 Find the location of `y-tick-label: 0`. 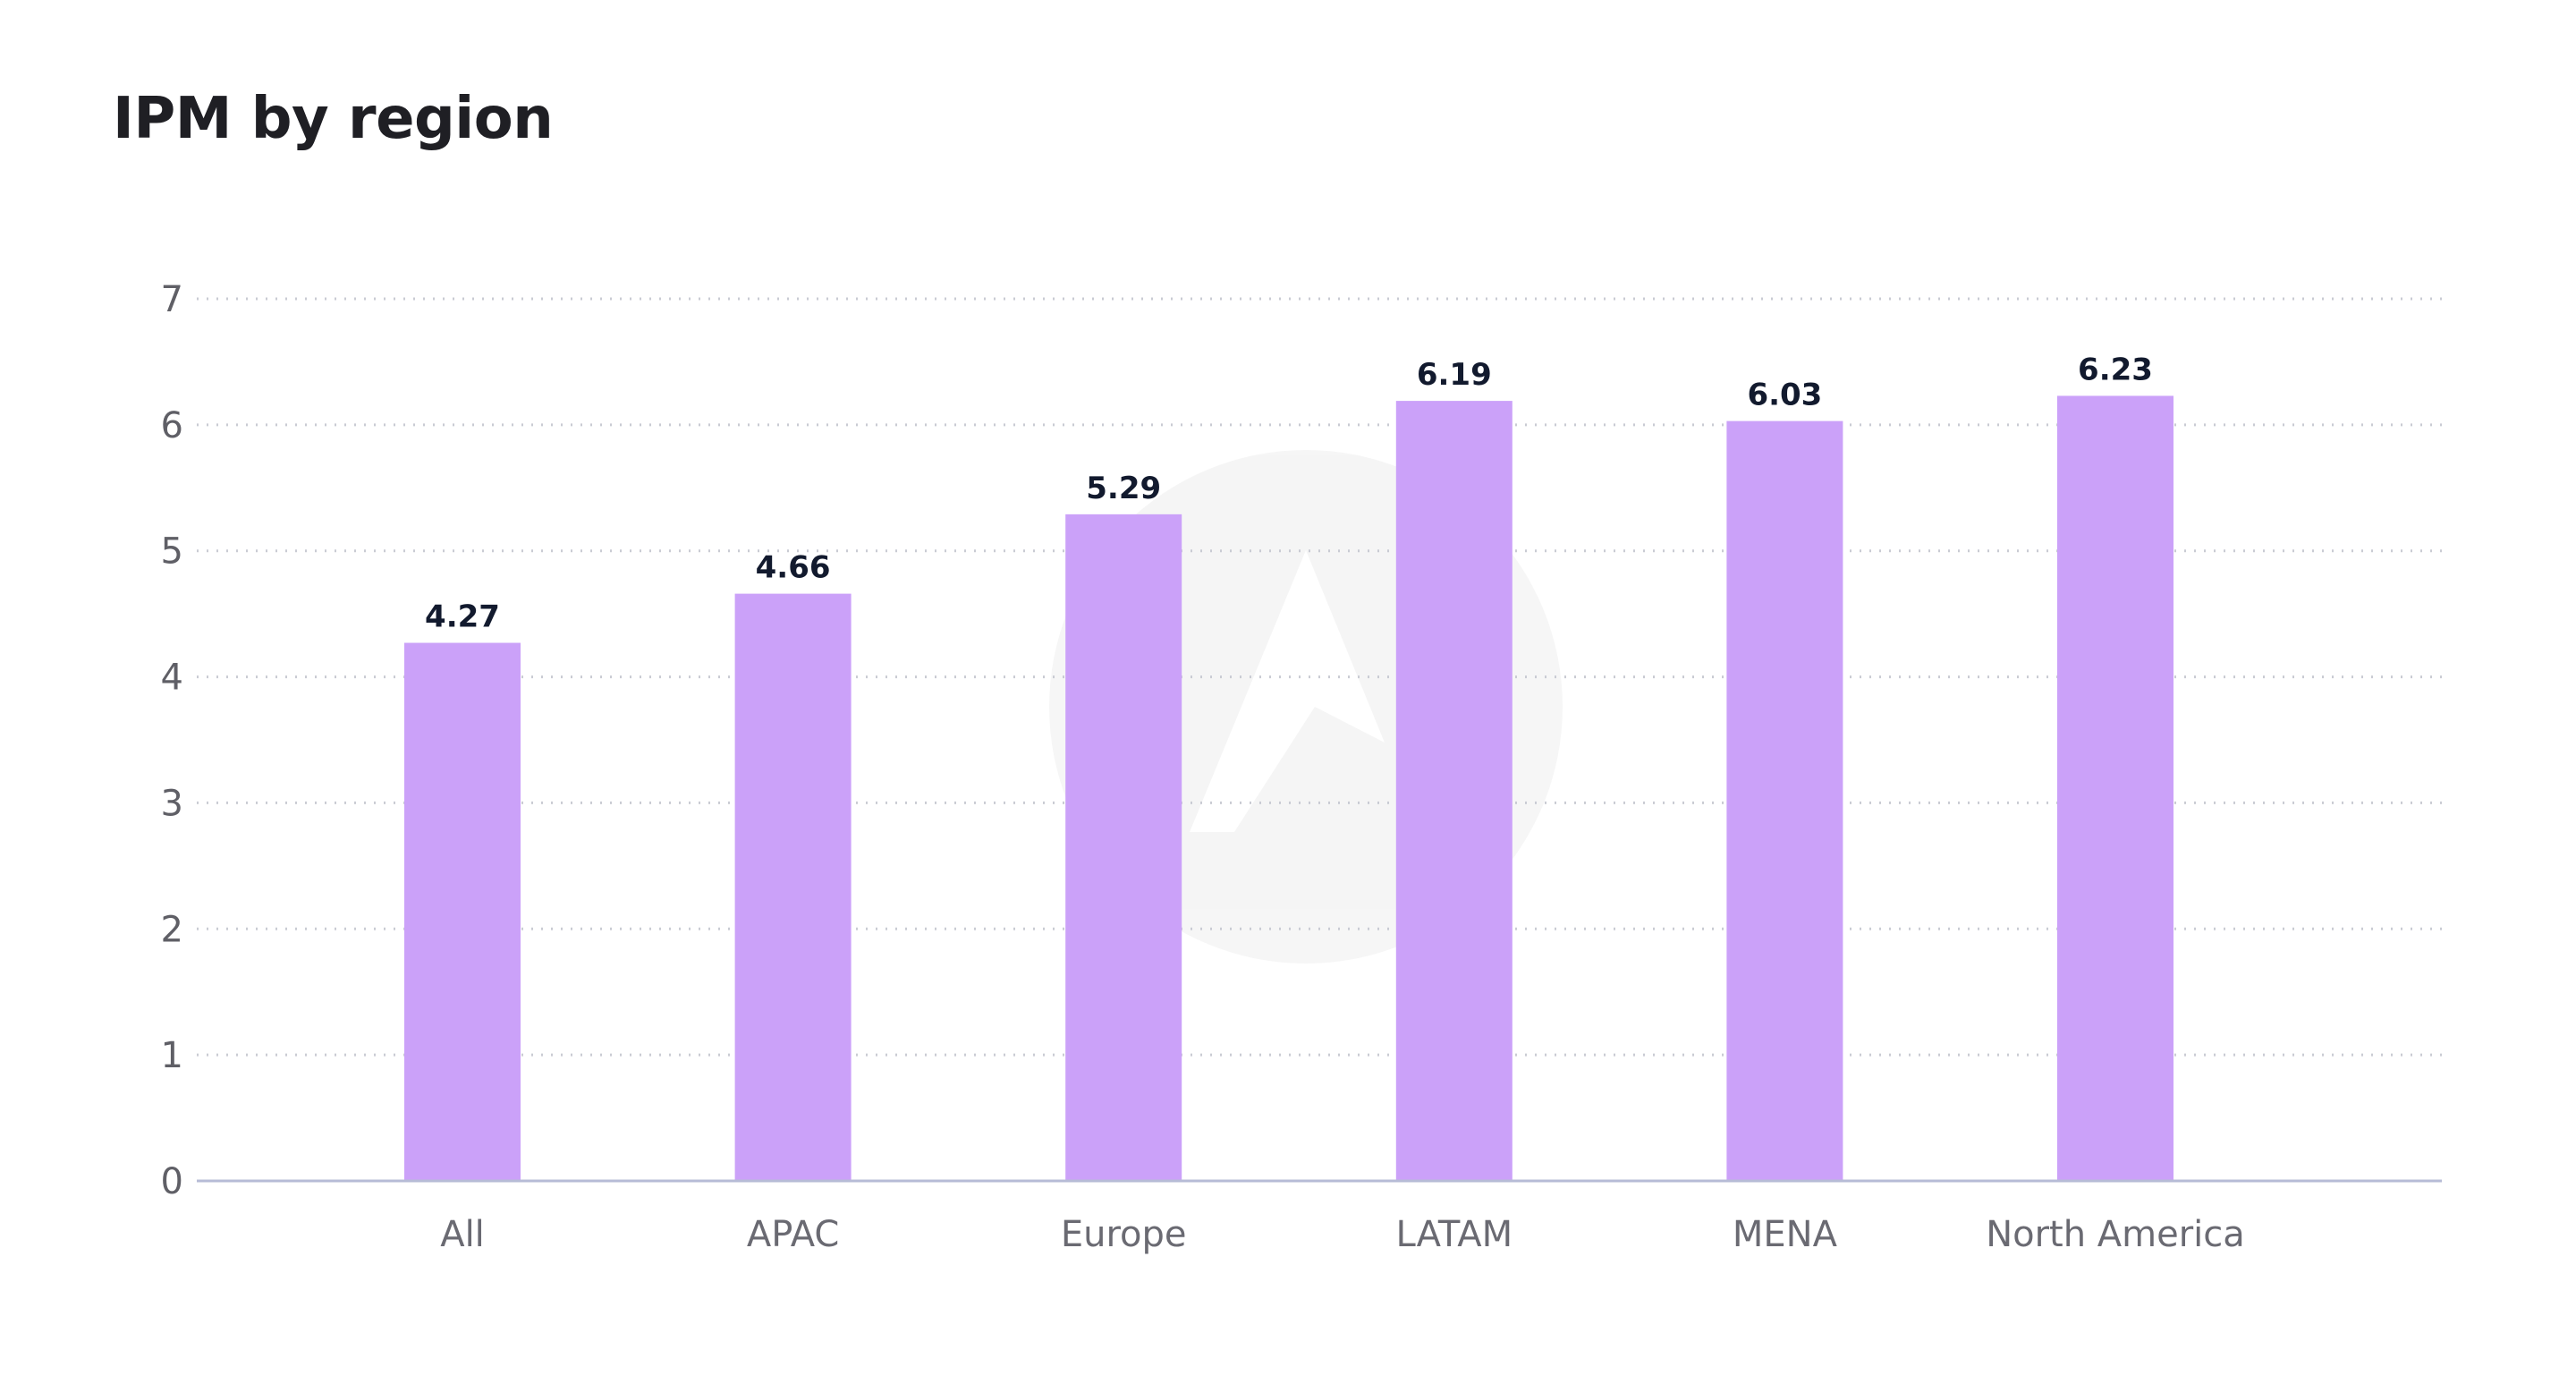

y-tick-label: 0 is located at coordinates (172, 1181).